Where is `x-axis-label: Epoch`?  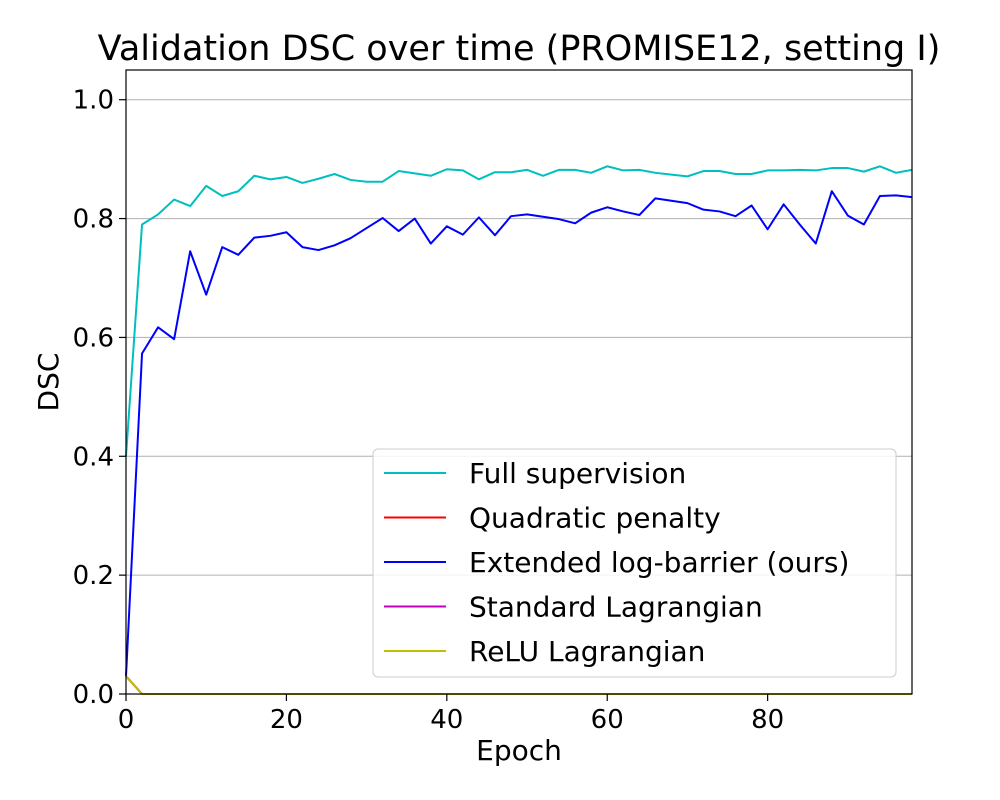 x-axis-label: Epoch is located at coordinates (519, 750).